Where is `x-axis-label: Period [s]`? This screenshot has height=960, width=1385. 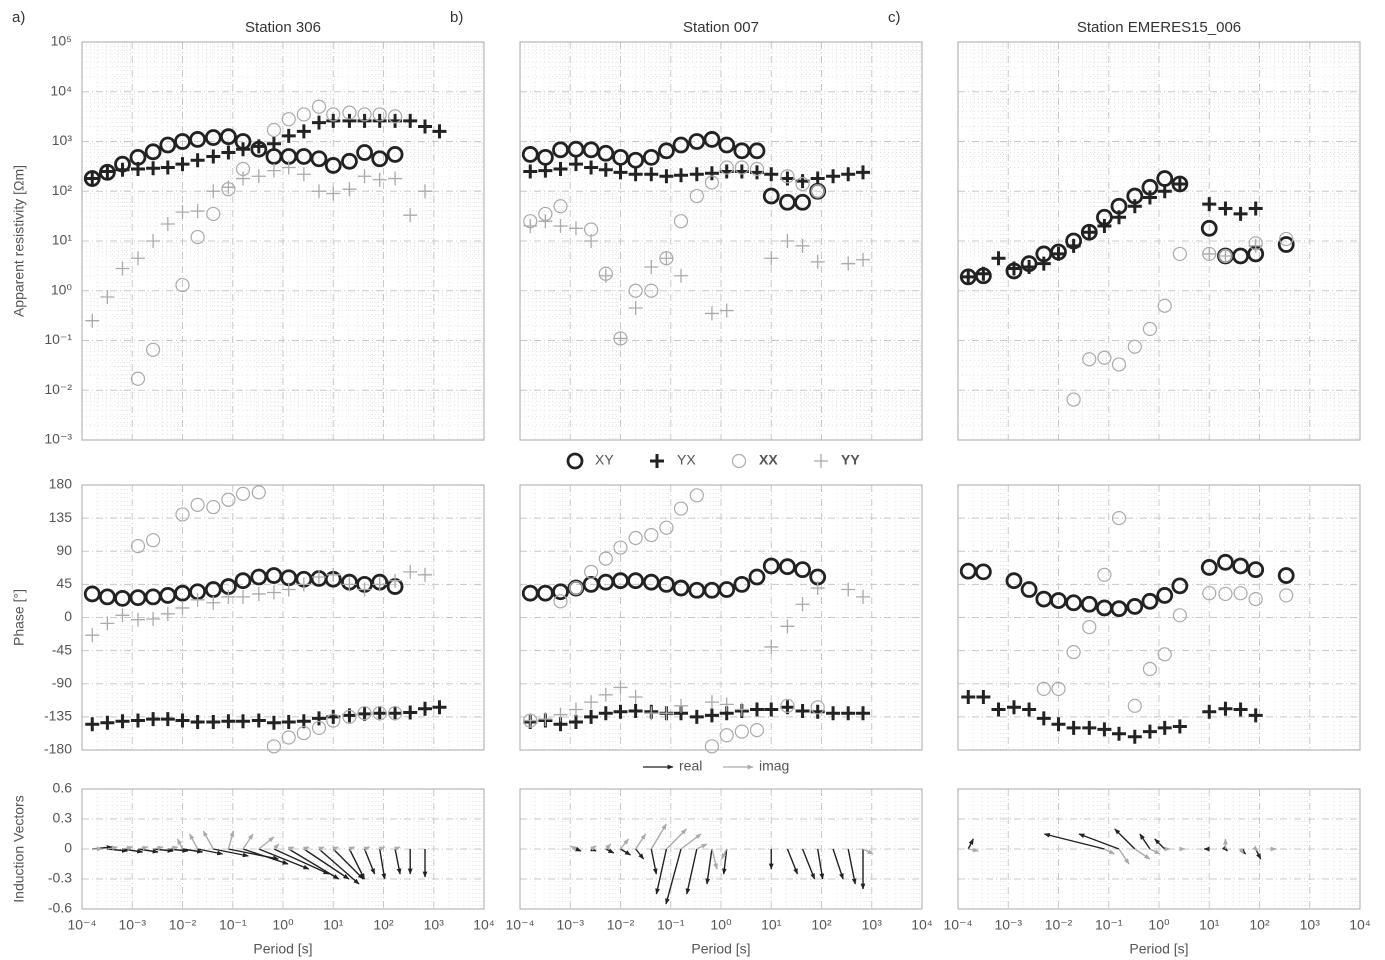
x-axis-label: Period [s] is located at coordinates (720, 949).